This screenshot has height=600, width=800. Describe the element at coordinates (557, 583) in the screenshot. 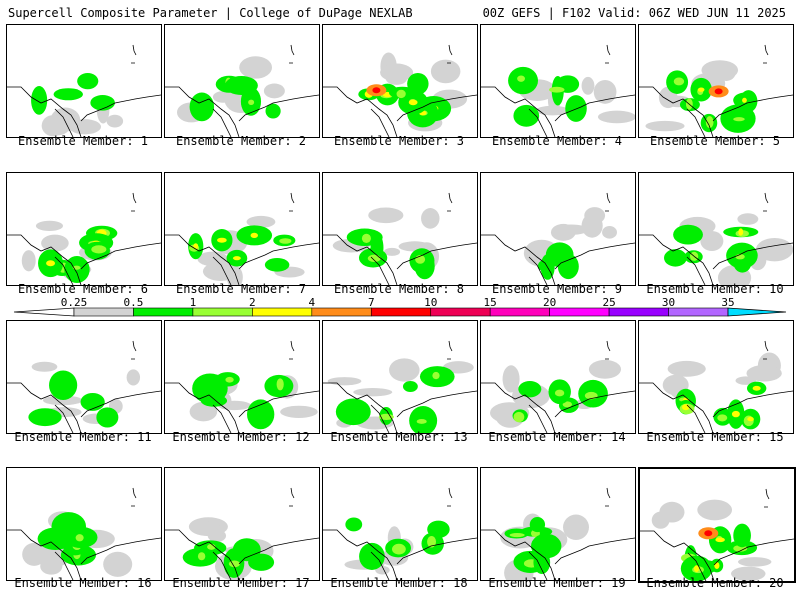

I see `ensemble-member-label: Ensemble Member: 19` at that location.